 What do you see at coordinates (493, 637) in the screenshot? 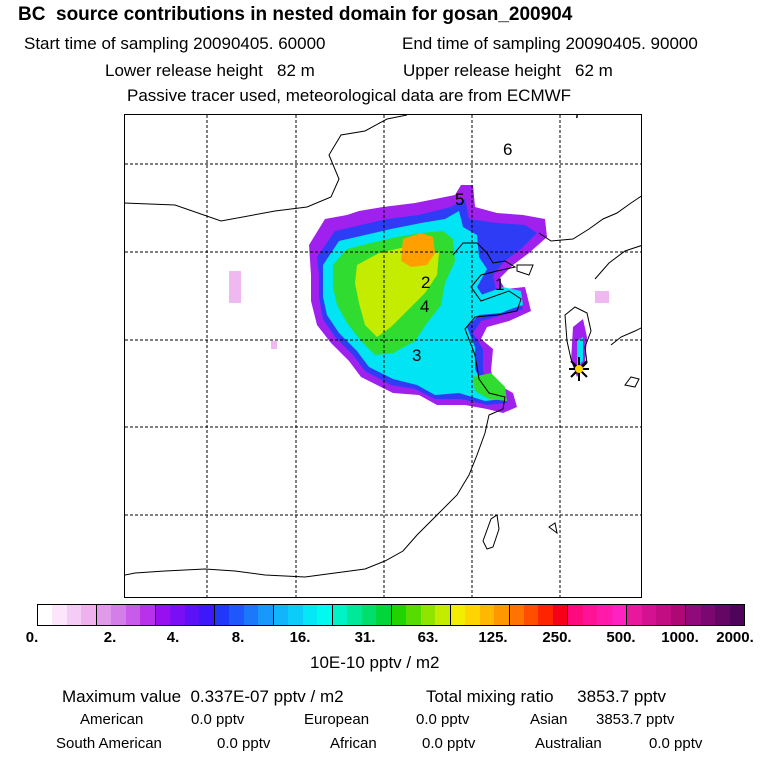
I see `colorbar-tick-label: 125.` at bounding box center [493, 637].